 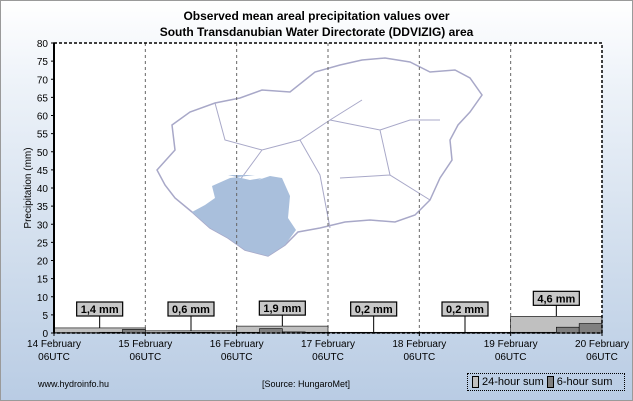 What do you see at coordinates (43, 262) in the screenshot?
I see `y-tick-label: 20` at bounding box center [43, 262].